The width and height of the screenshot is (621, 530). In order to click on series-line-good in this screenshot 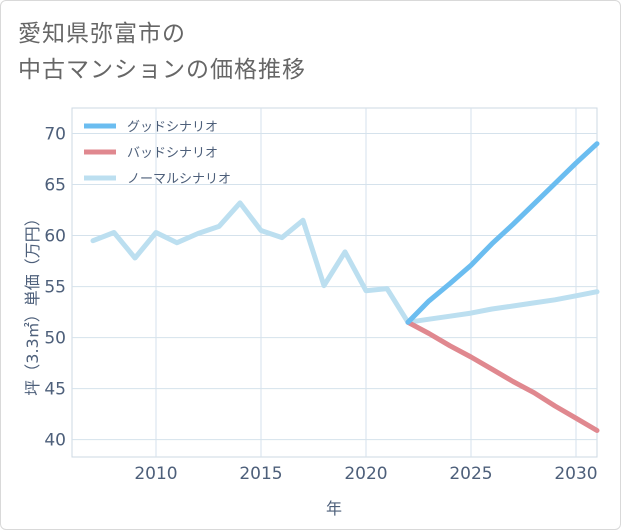, I will do `click(502, 233)`.